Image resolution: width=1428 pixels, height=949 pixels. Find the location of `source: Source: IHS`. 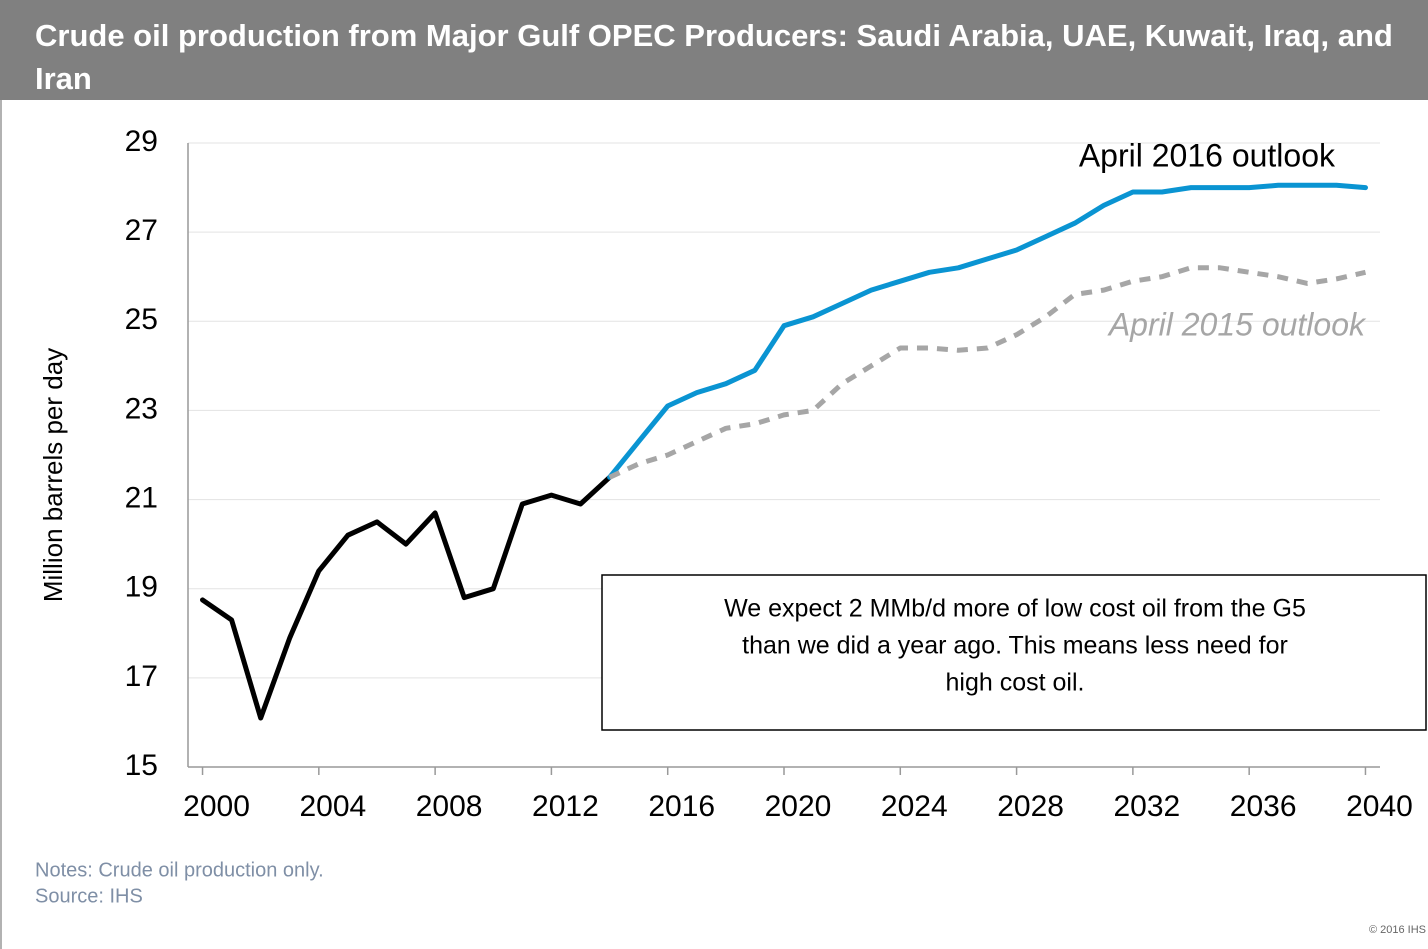

source: Source: IHS is located at coordinates (89, 896).